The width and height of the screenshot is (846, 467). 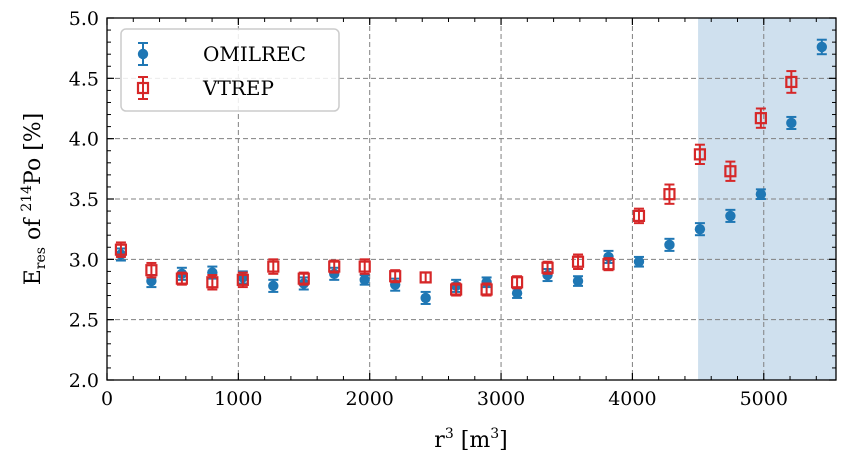 I want to click on x-tick-label: 5000, so click(x=764, y=399).